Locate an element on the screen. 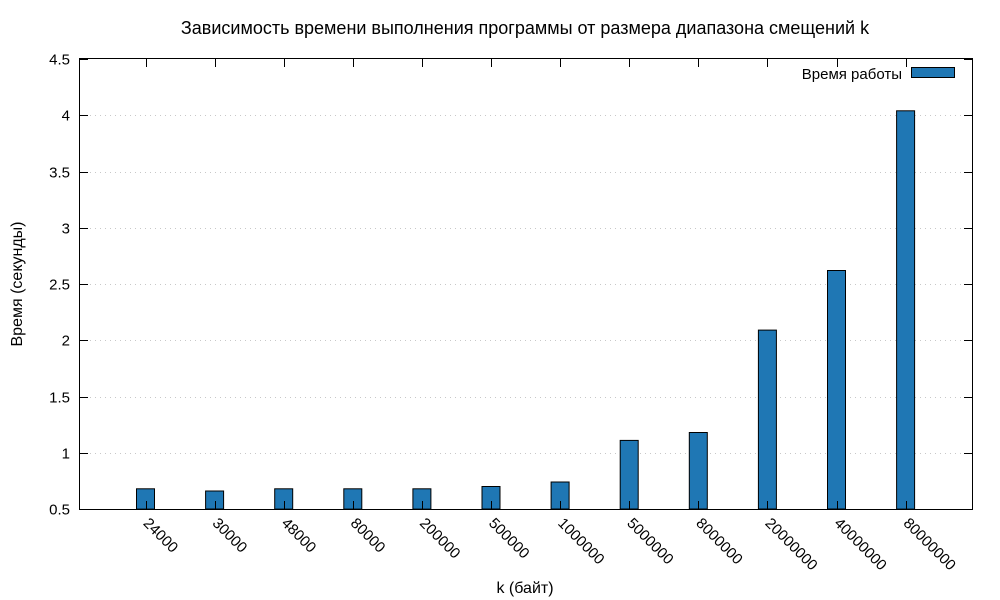 The height and width of the screenshot is (600, 1000). x-tick-label: 5000000 is located at coordinates (649, 541).